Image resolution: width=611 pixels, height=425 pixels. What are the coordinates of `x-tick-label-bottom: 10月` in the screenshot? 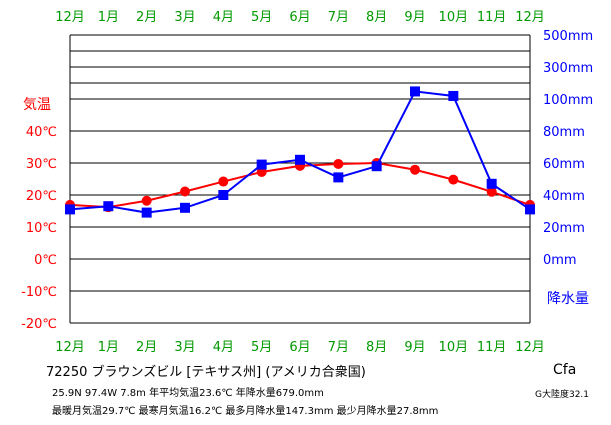 It's located at (454, 347).